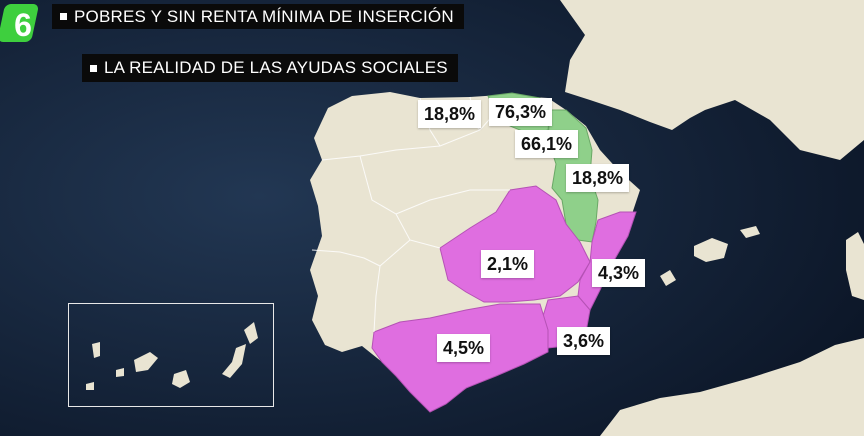 Image resolution: width=864 pixels, height=436 pixels. What do you see at coordinates (234, 361) in the screenshot?
I see `island-fuerteventura` at bounding box center [234, 361].